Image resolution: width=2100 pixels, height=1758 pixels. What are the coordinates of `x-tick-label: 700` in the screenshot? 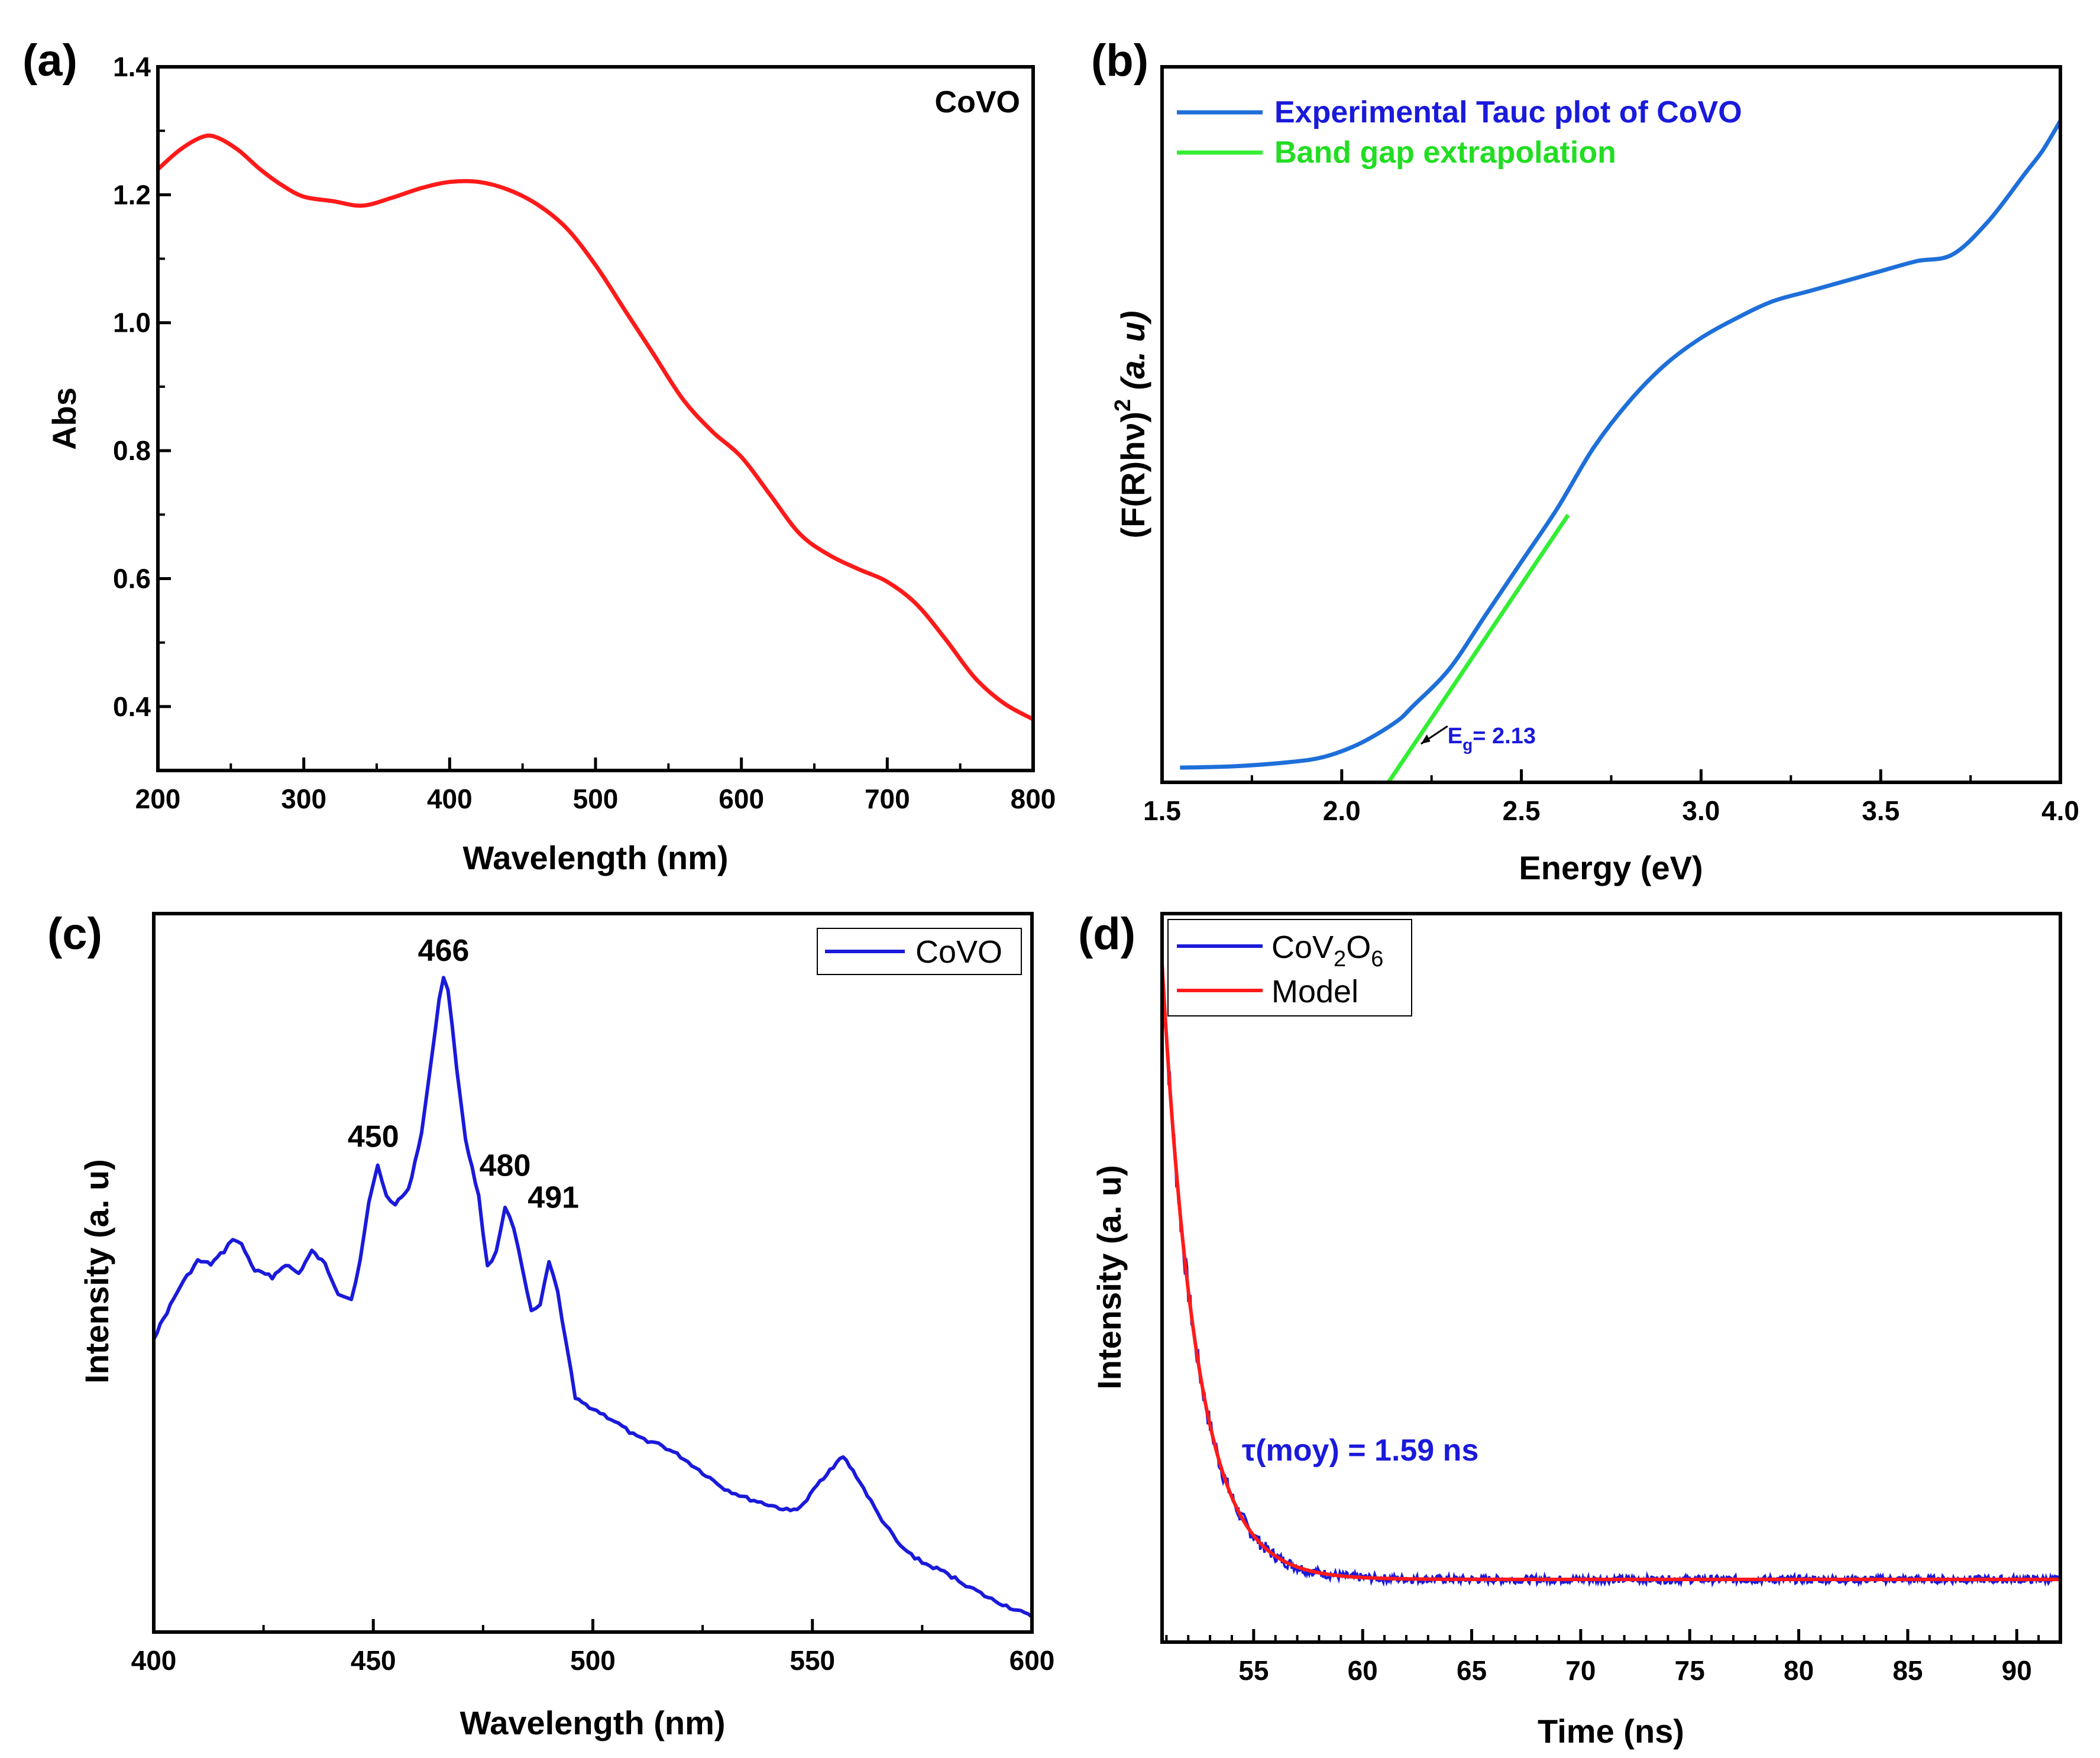 It's located at (887, 799).